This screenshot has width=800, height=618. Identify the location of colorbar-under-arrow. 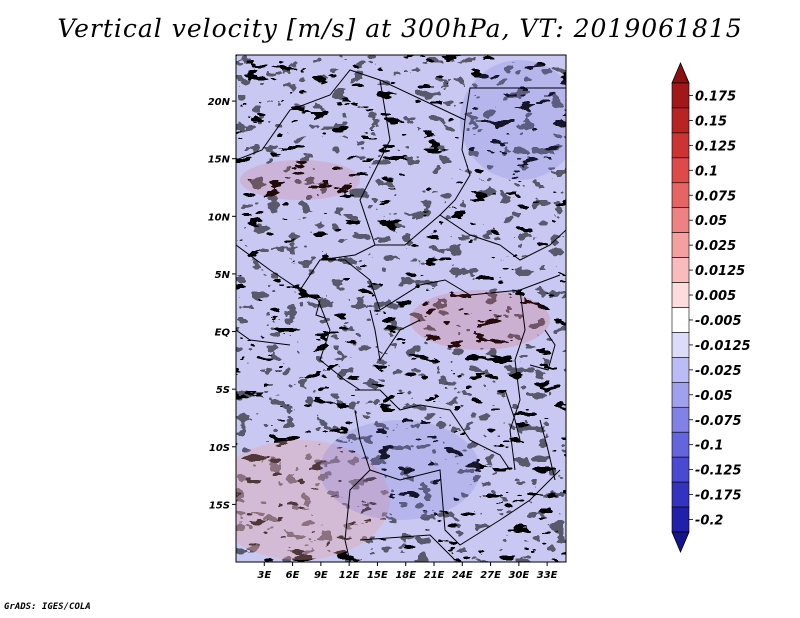
(680, 542).